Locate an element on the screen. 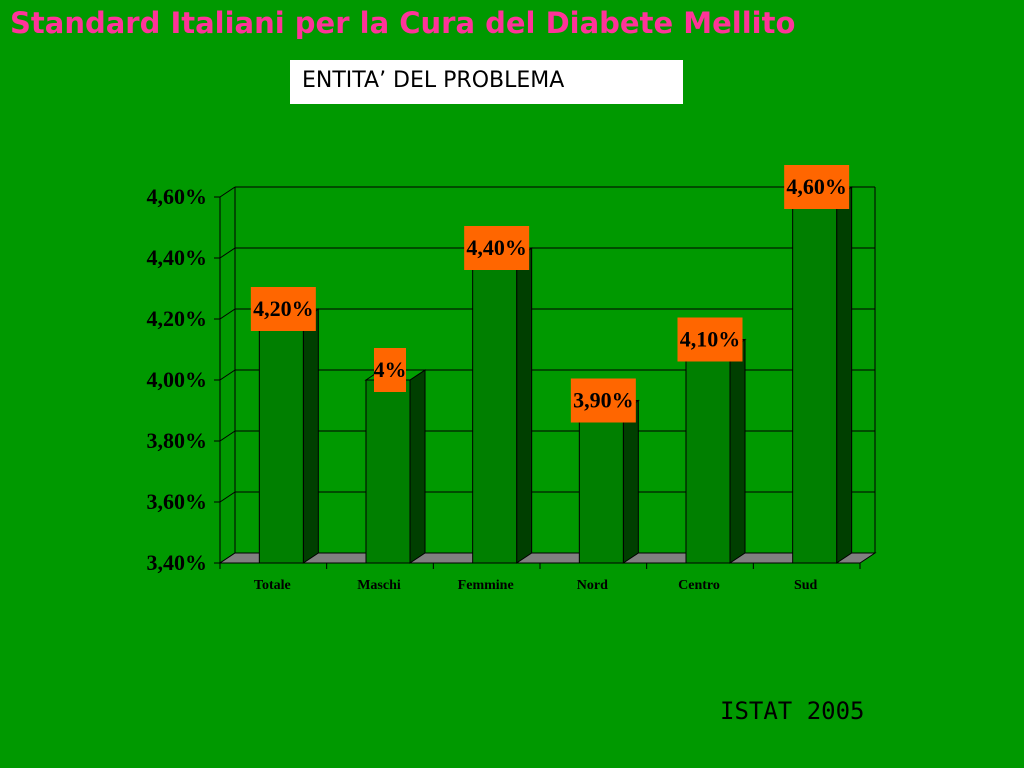  data-label-3: 3,90% is located at coordinates (603, 400).